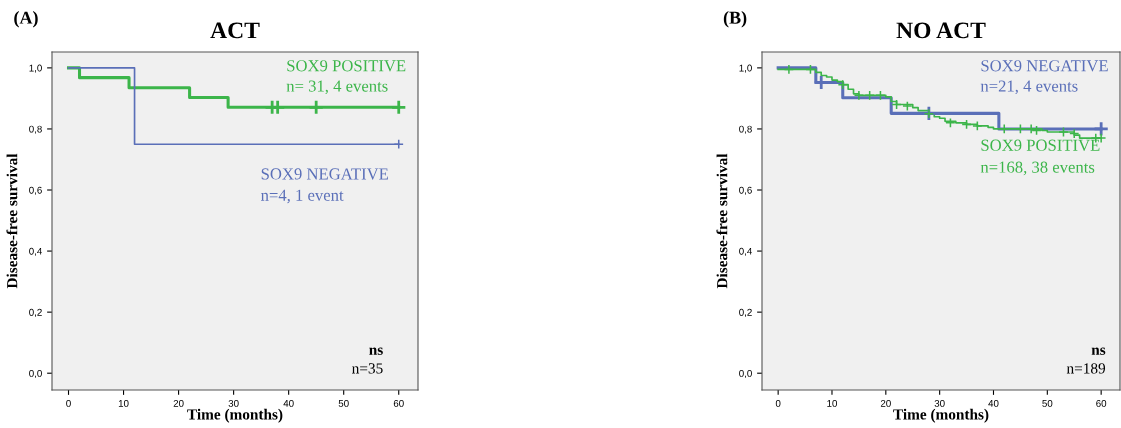 The width and height of the screenshot is (1121, 428). I want to click on chart-title: NO ACT, so click(941, 30).